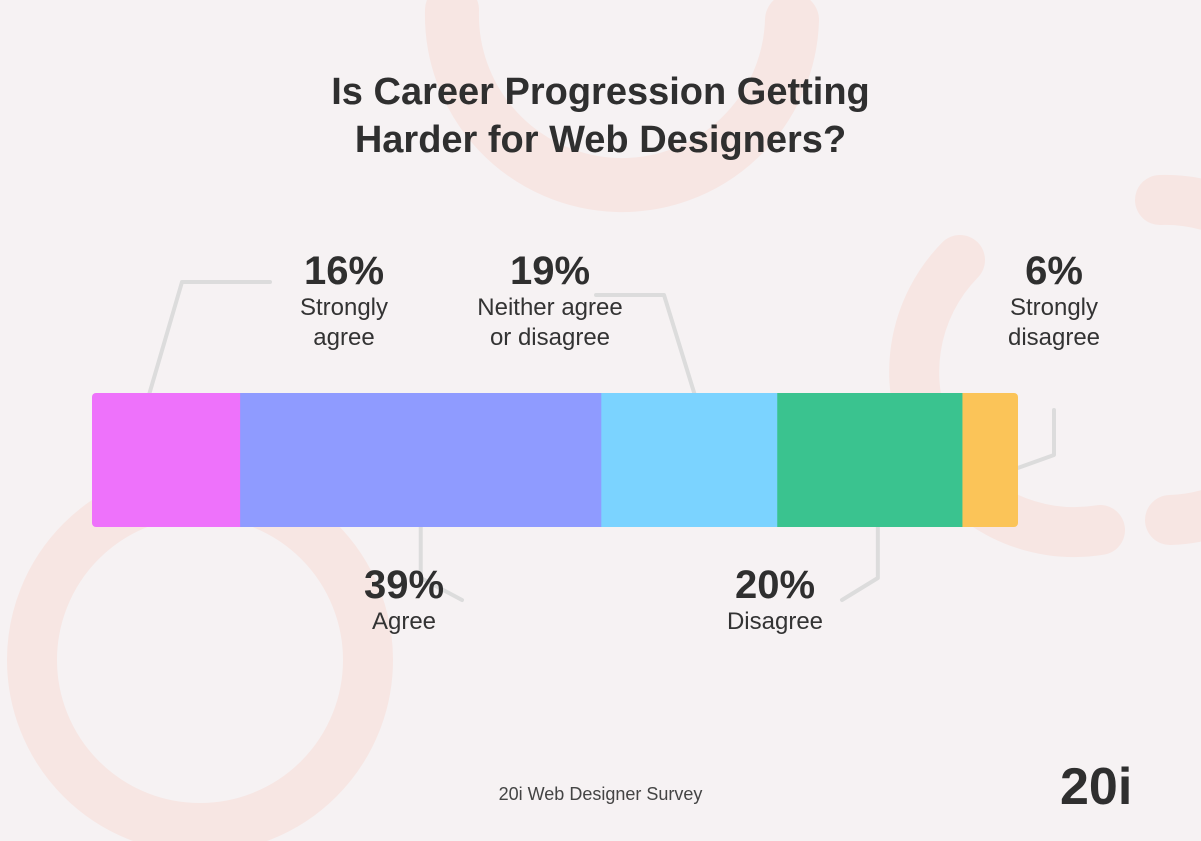 The height and width of the screenshot is (841, 1201). I want to click on leader-line-disagree, so click(860, 557).